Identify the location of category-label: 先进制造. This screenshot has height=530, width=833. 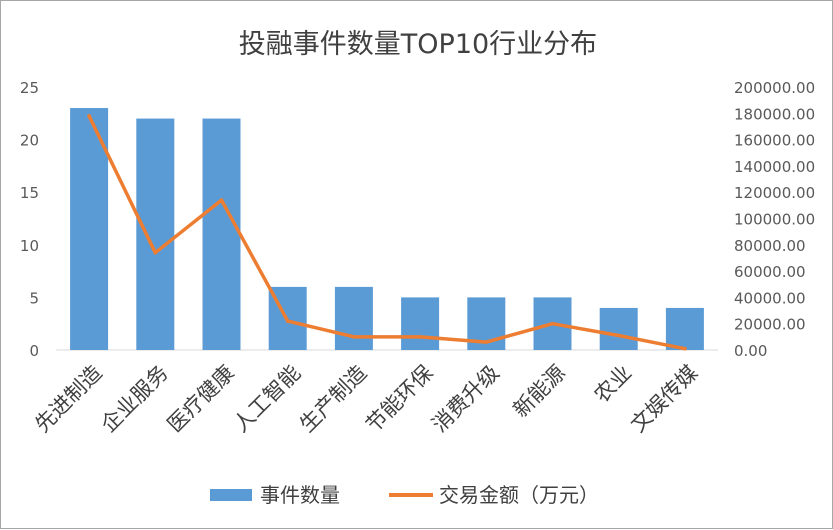
(68, 399).